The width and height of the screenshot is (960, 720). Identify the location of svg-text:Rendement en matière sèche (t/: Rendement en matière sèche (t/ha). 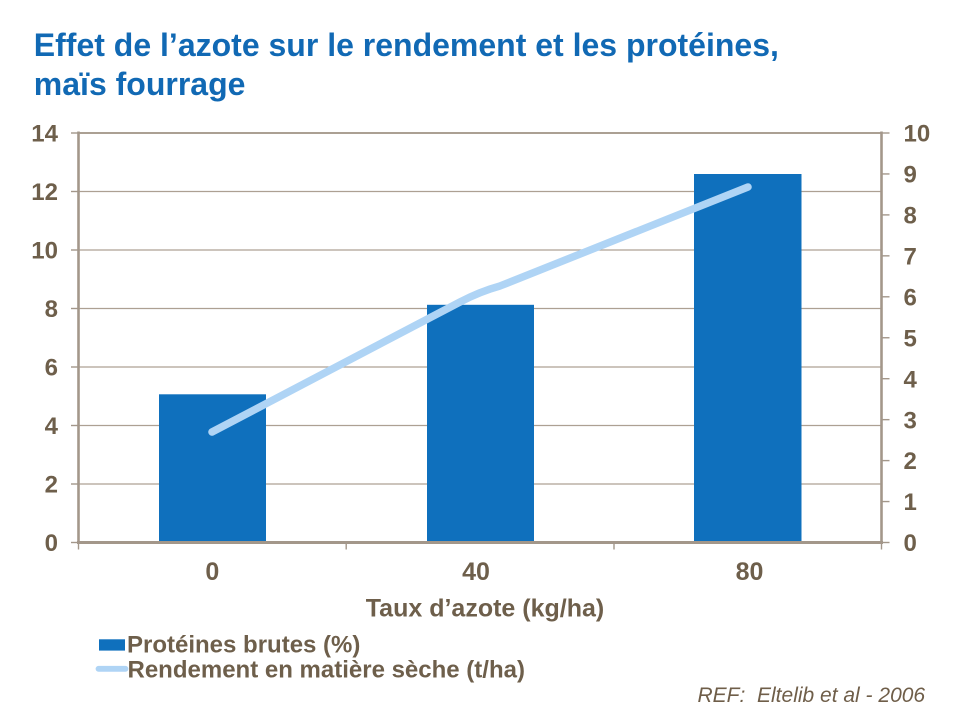
(326, 670).